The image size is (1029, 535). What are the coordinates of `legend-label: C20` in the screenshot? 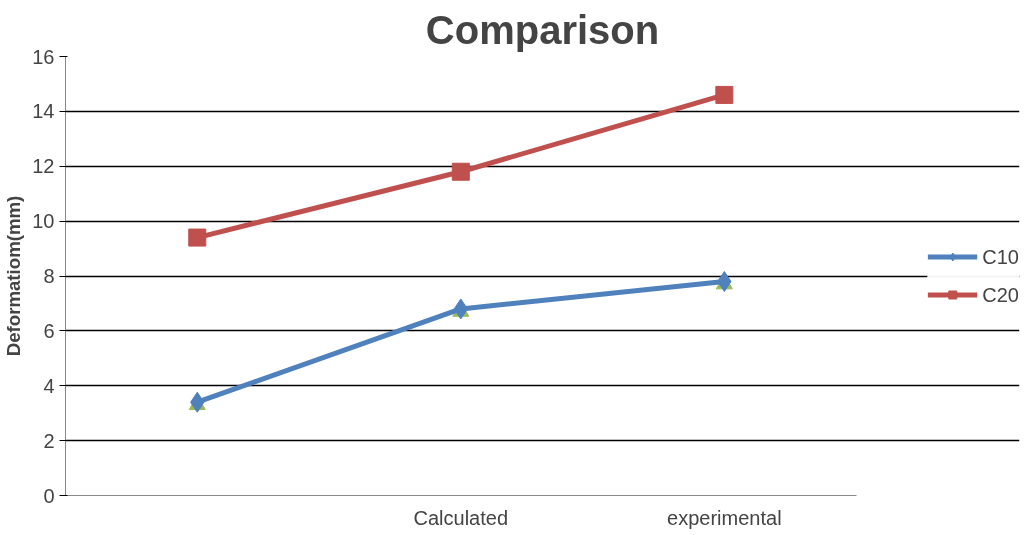 It's located at (1000, 294).